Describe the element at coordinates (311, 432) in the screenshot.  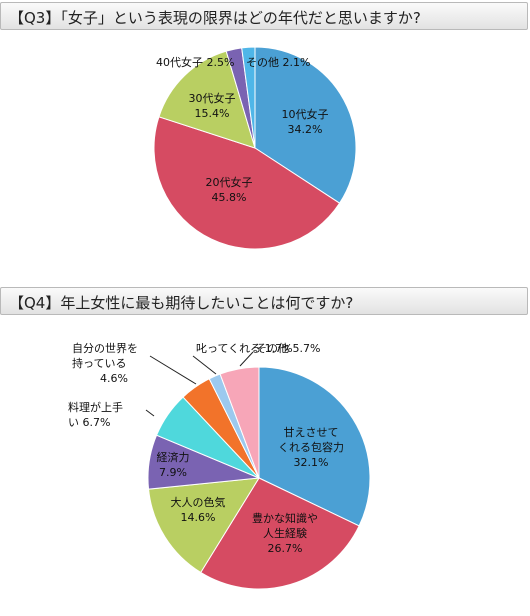
I see `q4-slice-0-label: 甘えさせて` at that location.